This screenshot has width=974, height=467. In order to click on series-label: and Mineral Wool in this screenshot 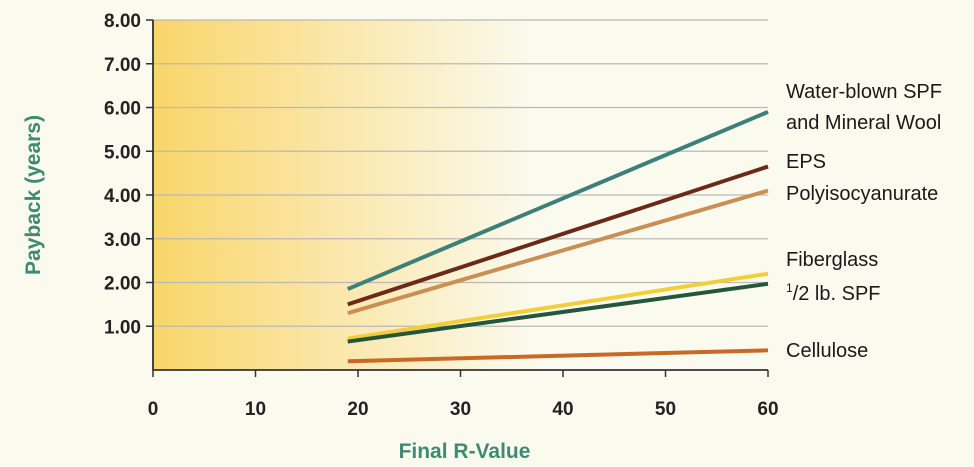, I will do `click(863, 123)`.